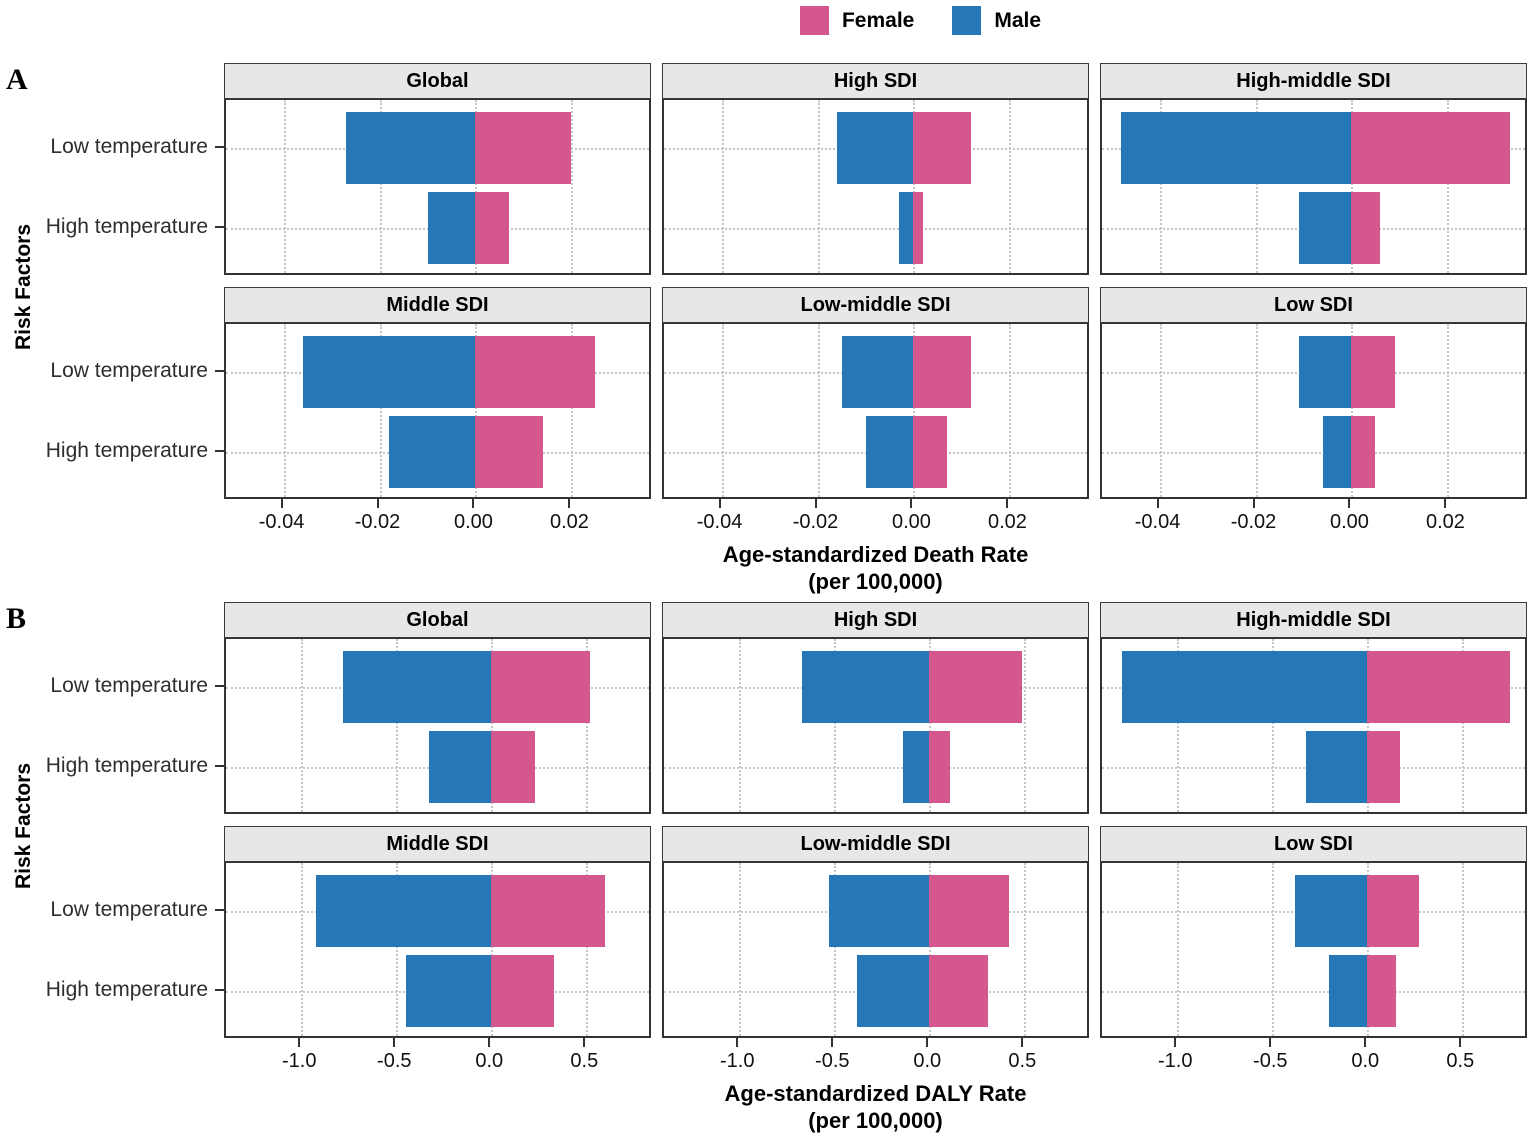 This screenshot has width=1535, height=1142. What do you see at coordinates (1445, 522) in the screenshot?
I see `x-axis-tick-label: 0.02` at bounding box center [1445, 522].